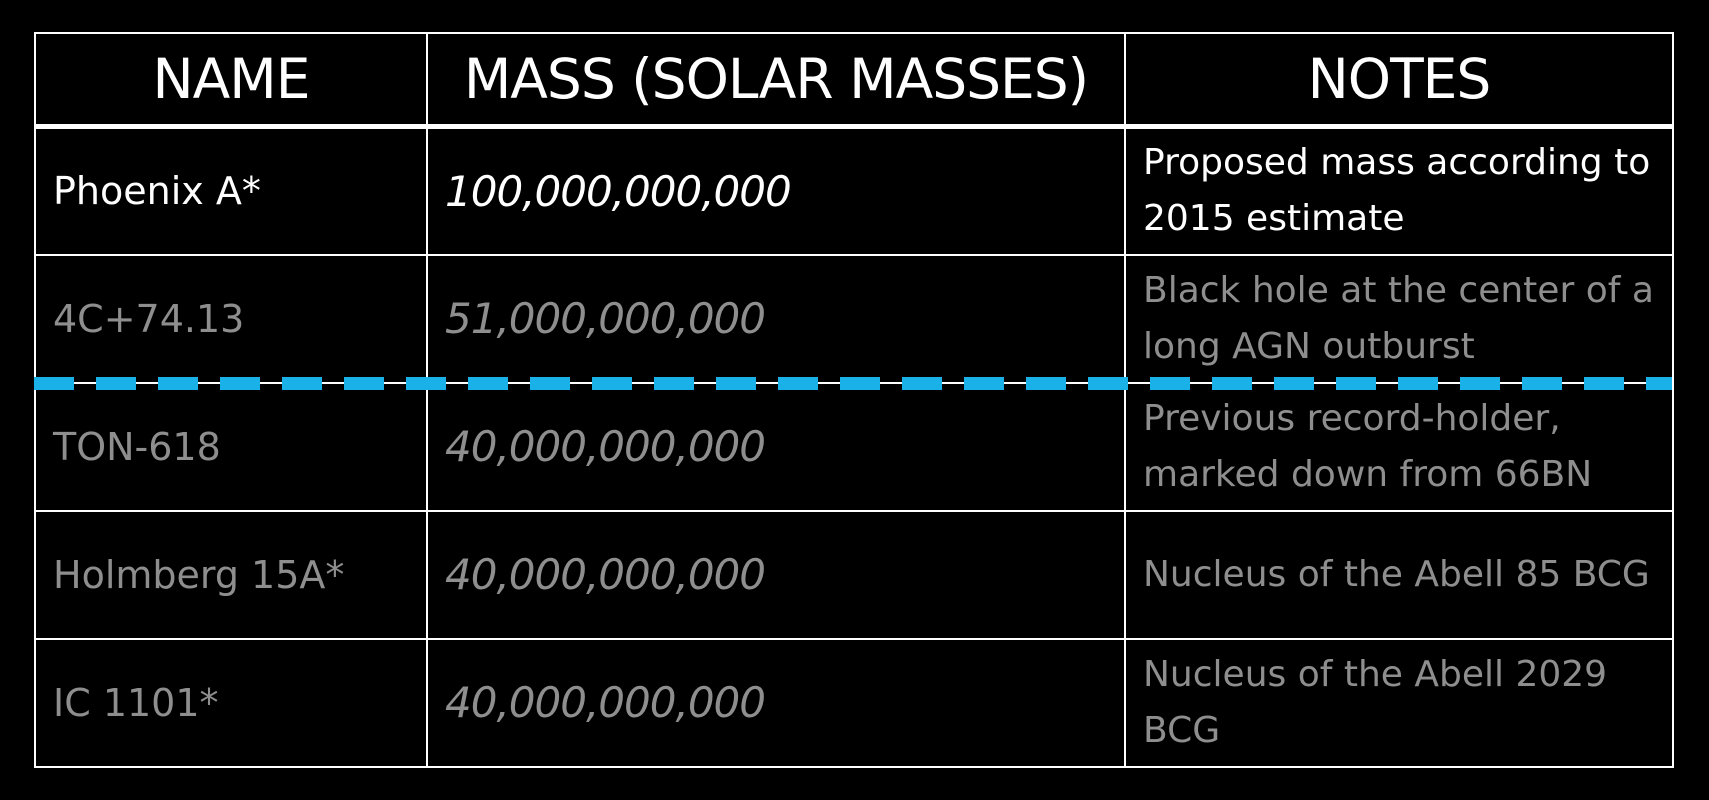  I want to click on dashed-threshold-divider, so click(853, 383).